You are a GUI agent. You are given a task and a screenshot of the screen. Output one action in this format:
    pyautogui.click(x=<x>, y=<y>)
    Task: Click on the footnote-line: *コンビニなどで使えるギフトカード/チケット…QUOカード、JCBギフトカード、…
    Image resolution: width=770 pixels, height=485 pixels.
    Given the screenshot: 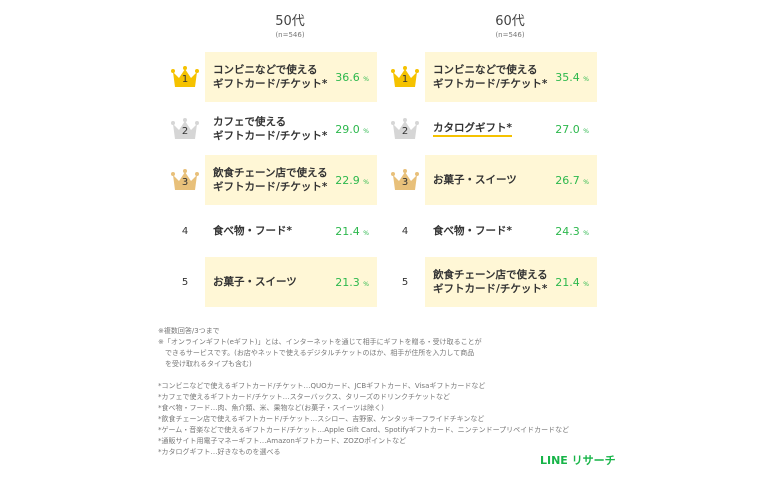 What is the action you would take?
    pyautogui.click(x=322, y=386)
    